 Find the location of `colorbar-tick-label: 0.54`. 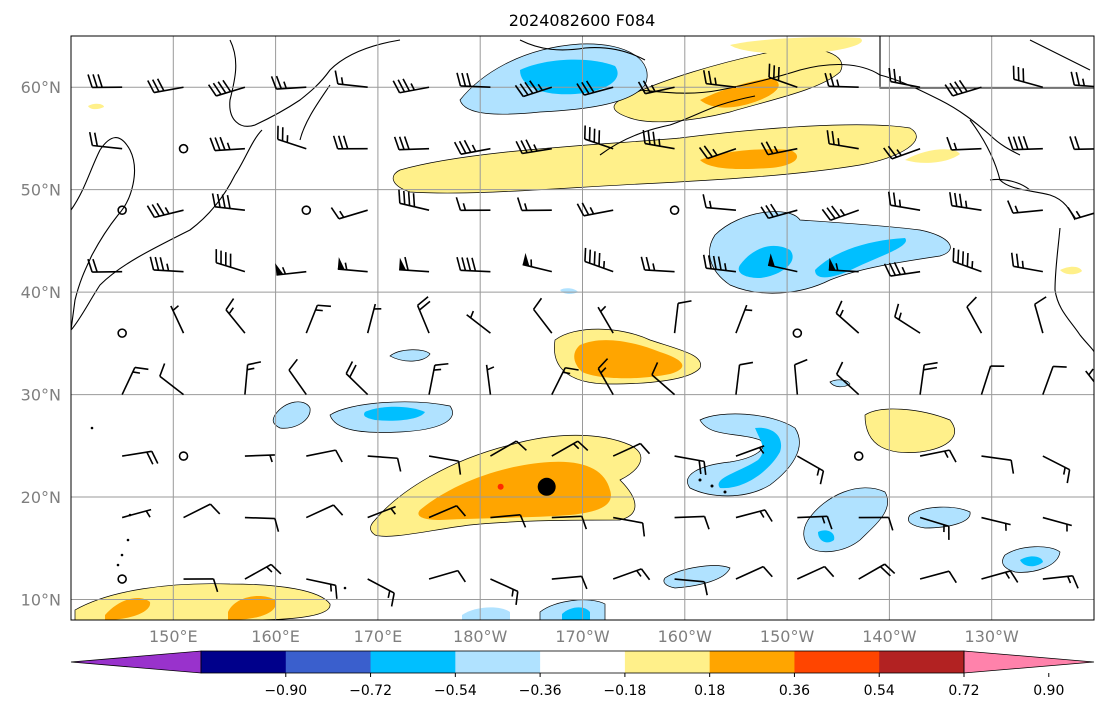

colorbar-tick-label: 0.54 is located at coordinates (879, 691).